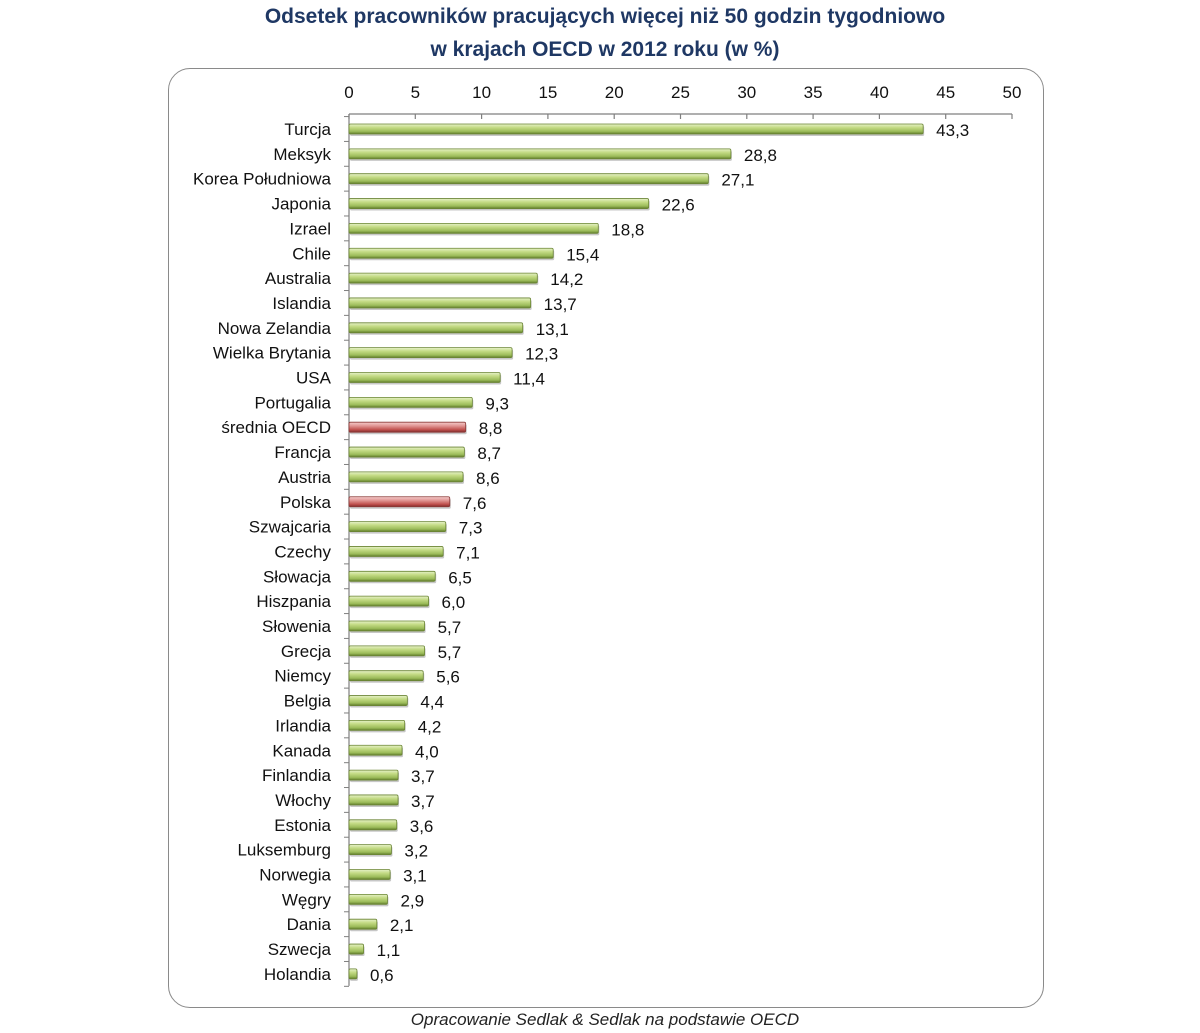 This screenshot has width=1200, height=1033. Describe the element at coordinates (306, 502) in the screenshot. I see `category-label: Polska` at that location.